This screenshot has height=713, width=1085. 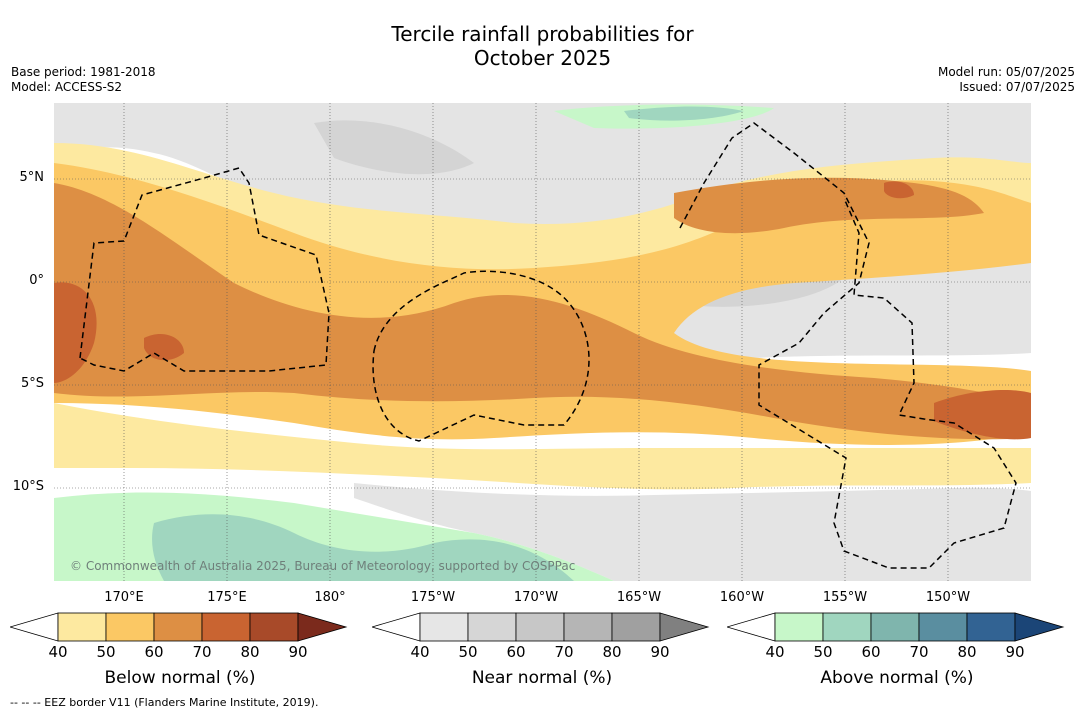 What do you see at coordinates (536, 597) in the screenshot?
I see `lon-tick-170w: 170°W` at bounding box center [536, 597].